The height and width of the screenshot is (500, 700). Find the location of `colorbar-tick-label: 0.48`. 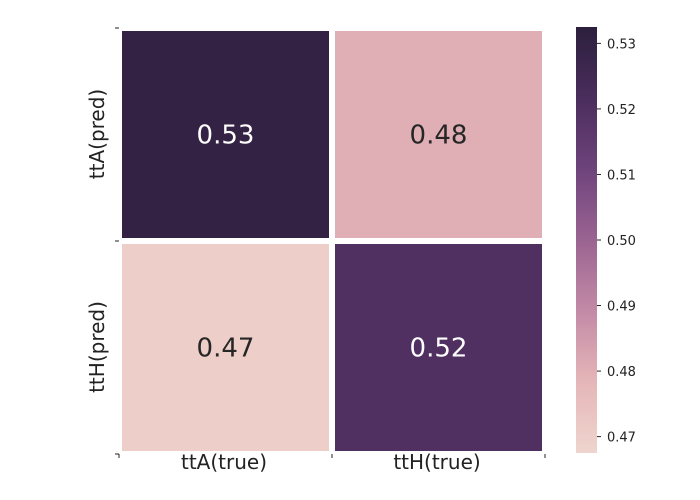

colorbar-tick-label: 0.48 is located at coordinates (621, 372).